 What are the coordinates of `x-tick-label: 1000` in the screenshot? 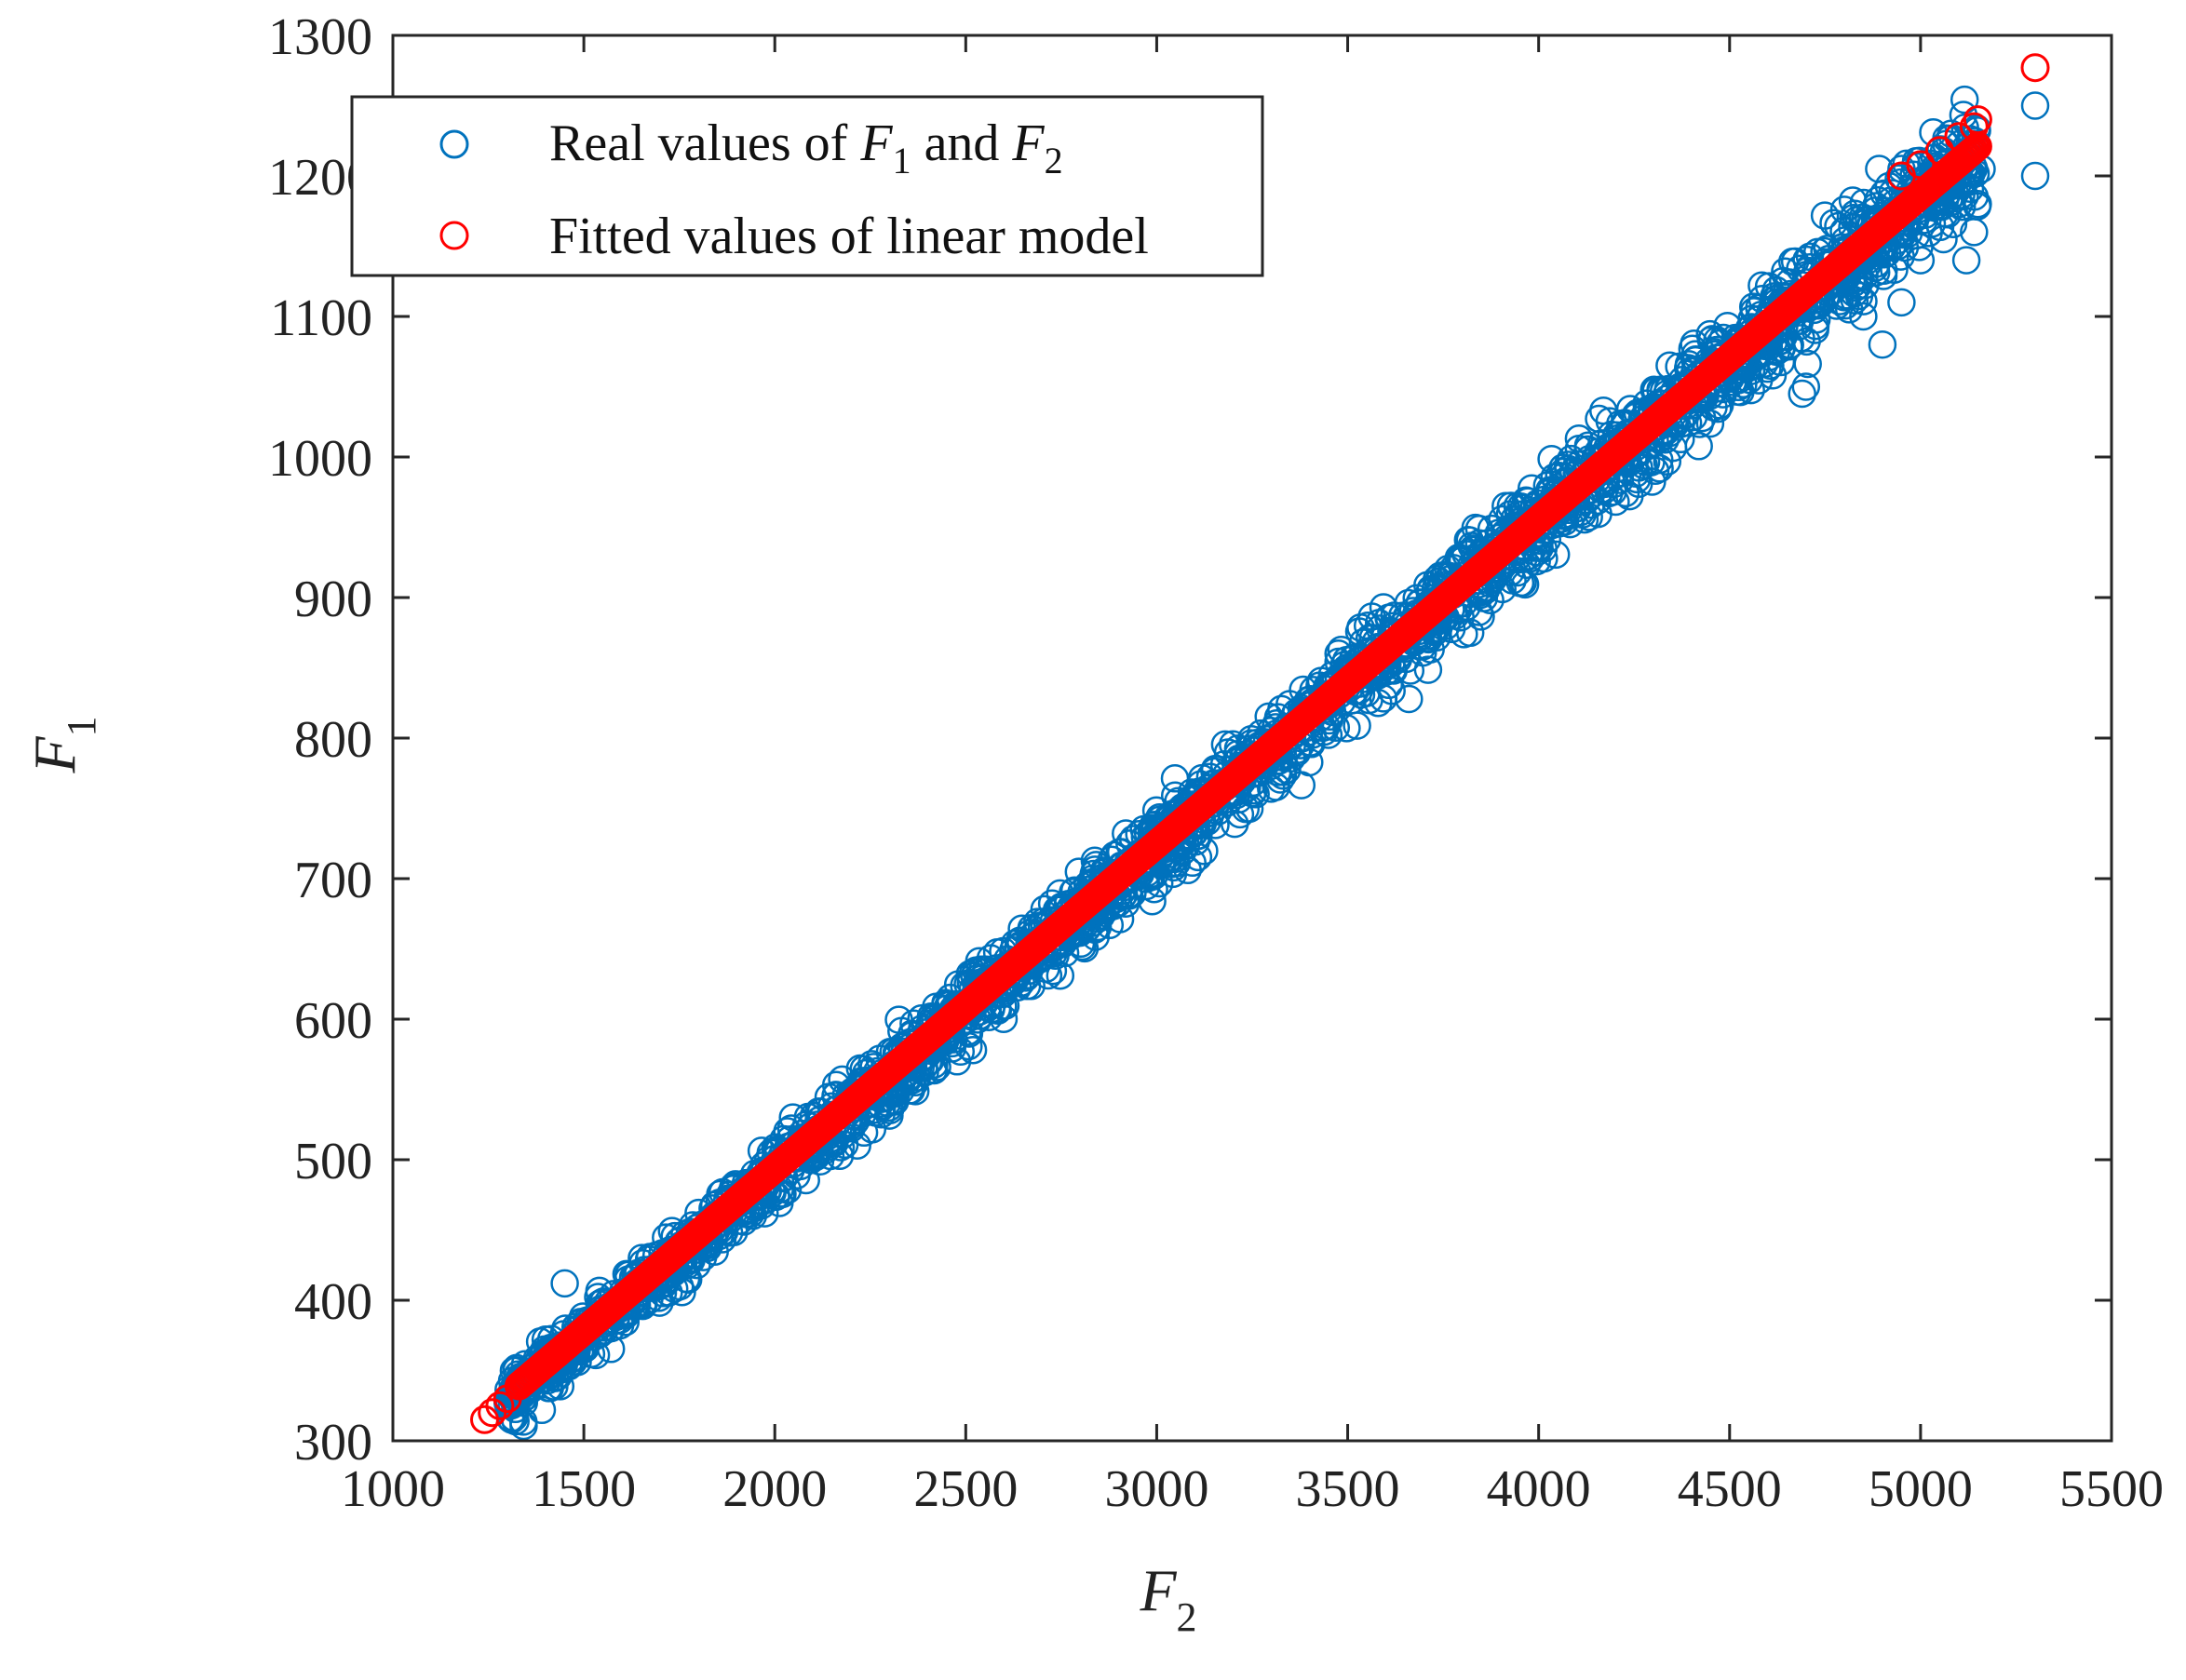 It's located at (393, 1489).